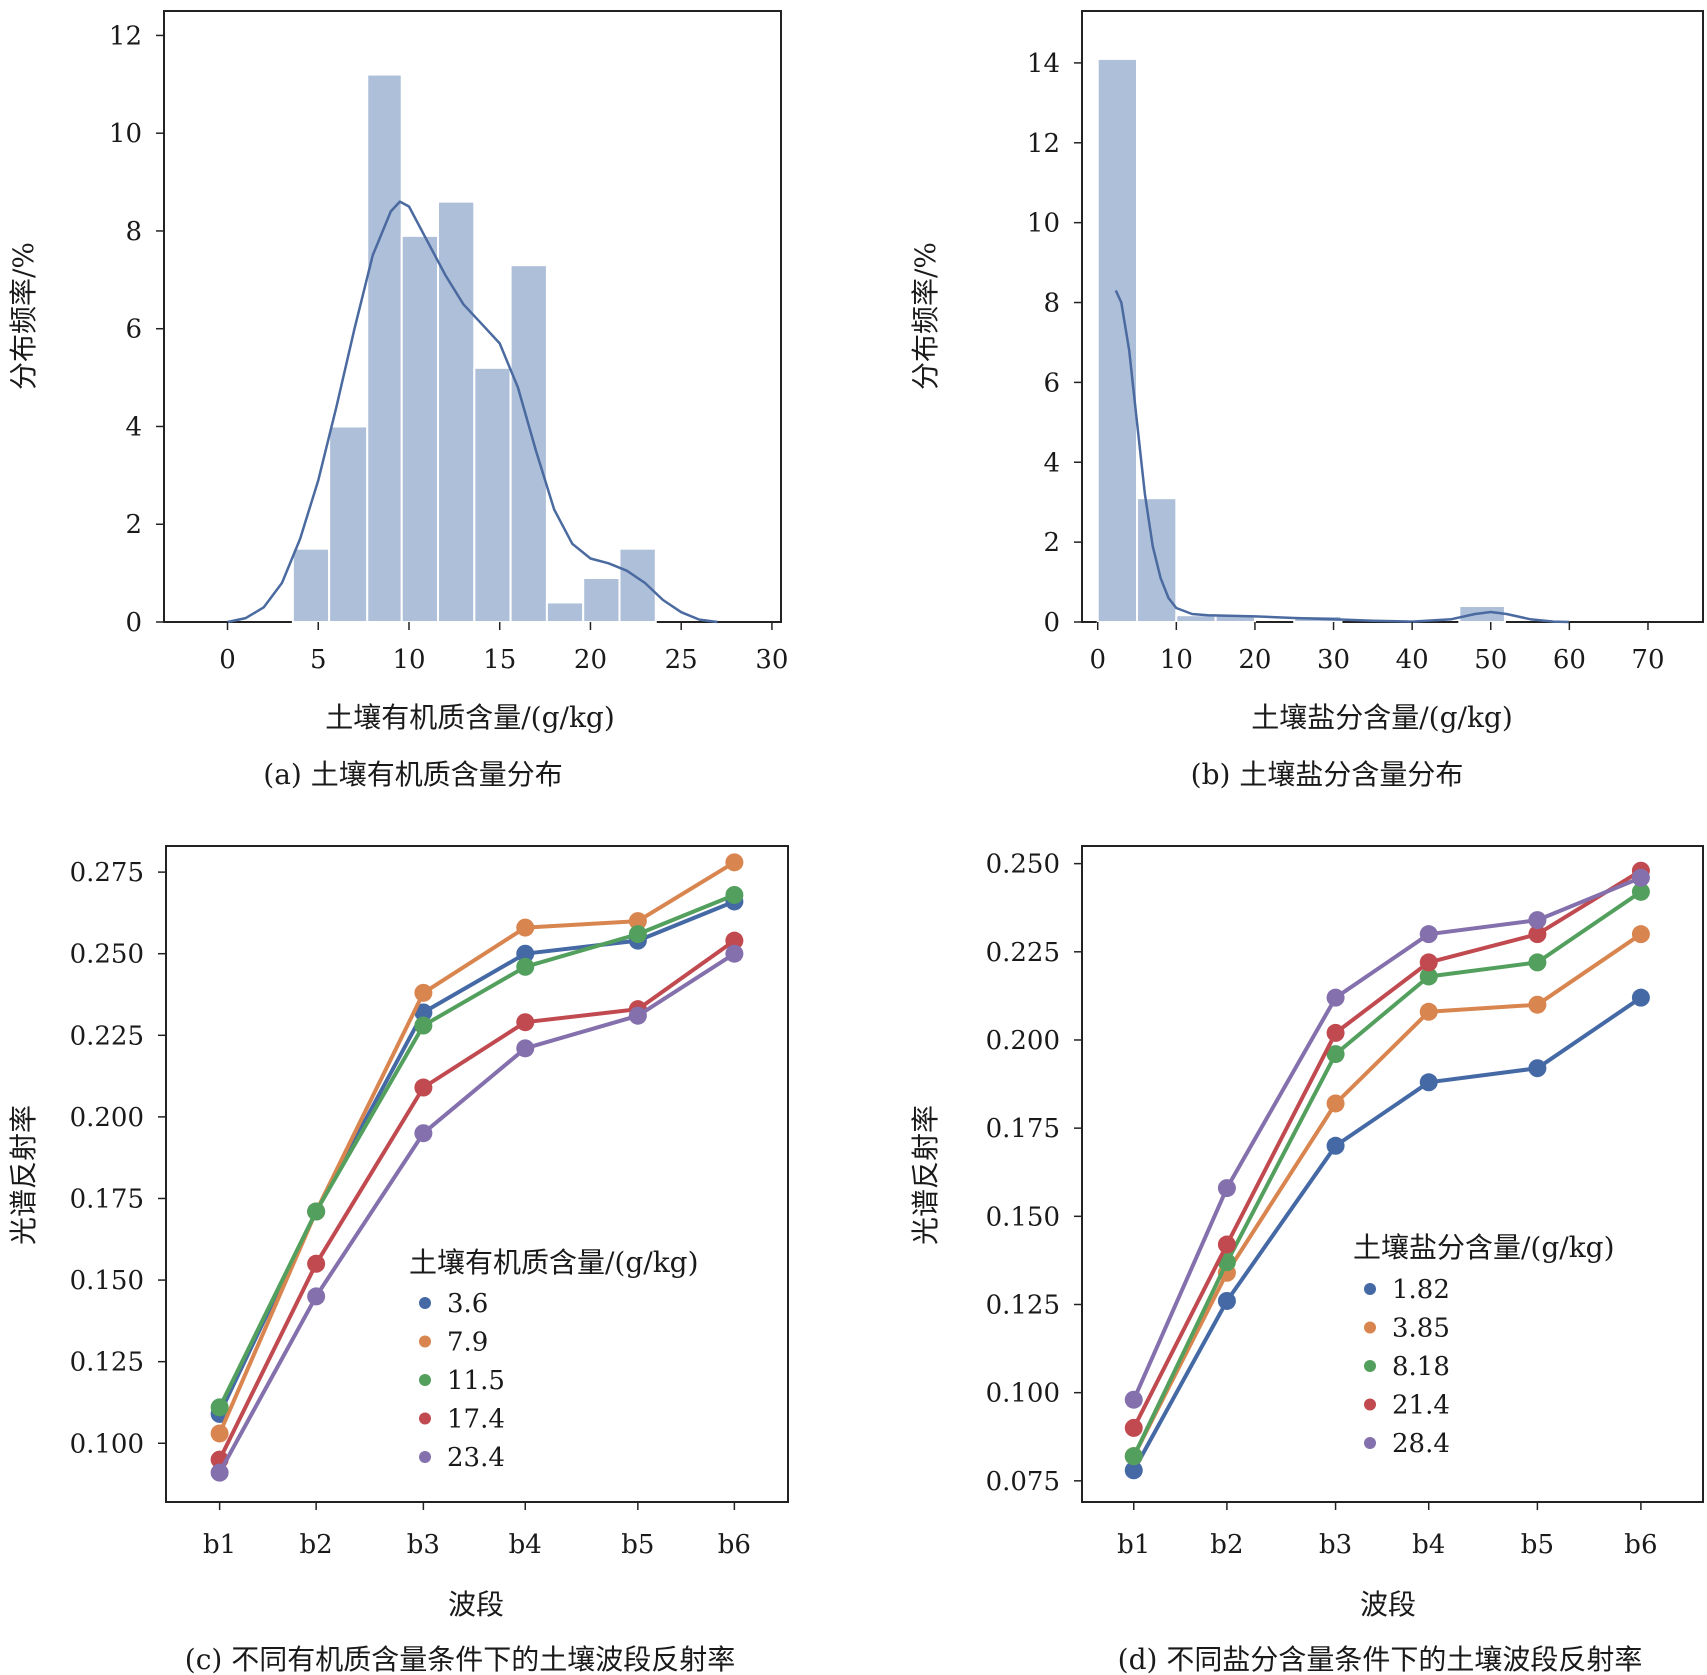 The image size is (1707, 1675). What do you see at coordinates (23, 316) in the screenshot?
I see `y-axis-label: 分布频率/%` at bounding box center [23, 316].